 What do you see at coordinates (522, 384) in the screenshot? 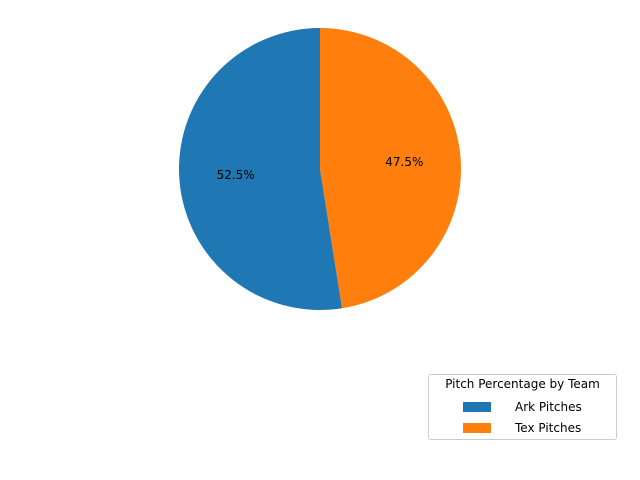
I see `legend-title: Pitch Percentage by Team` at bounding box center [522, 384].